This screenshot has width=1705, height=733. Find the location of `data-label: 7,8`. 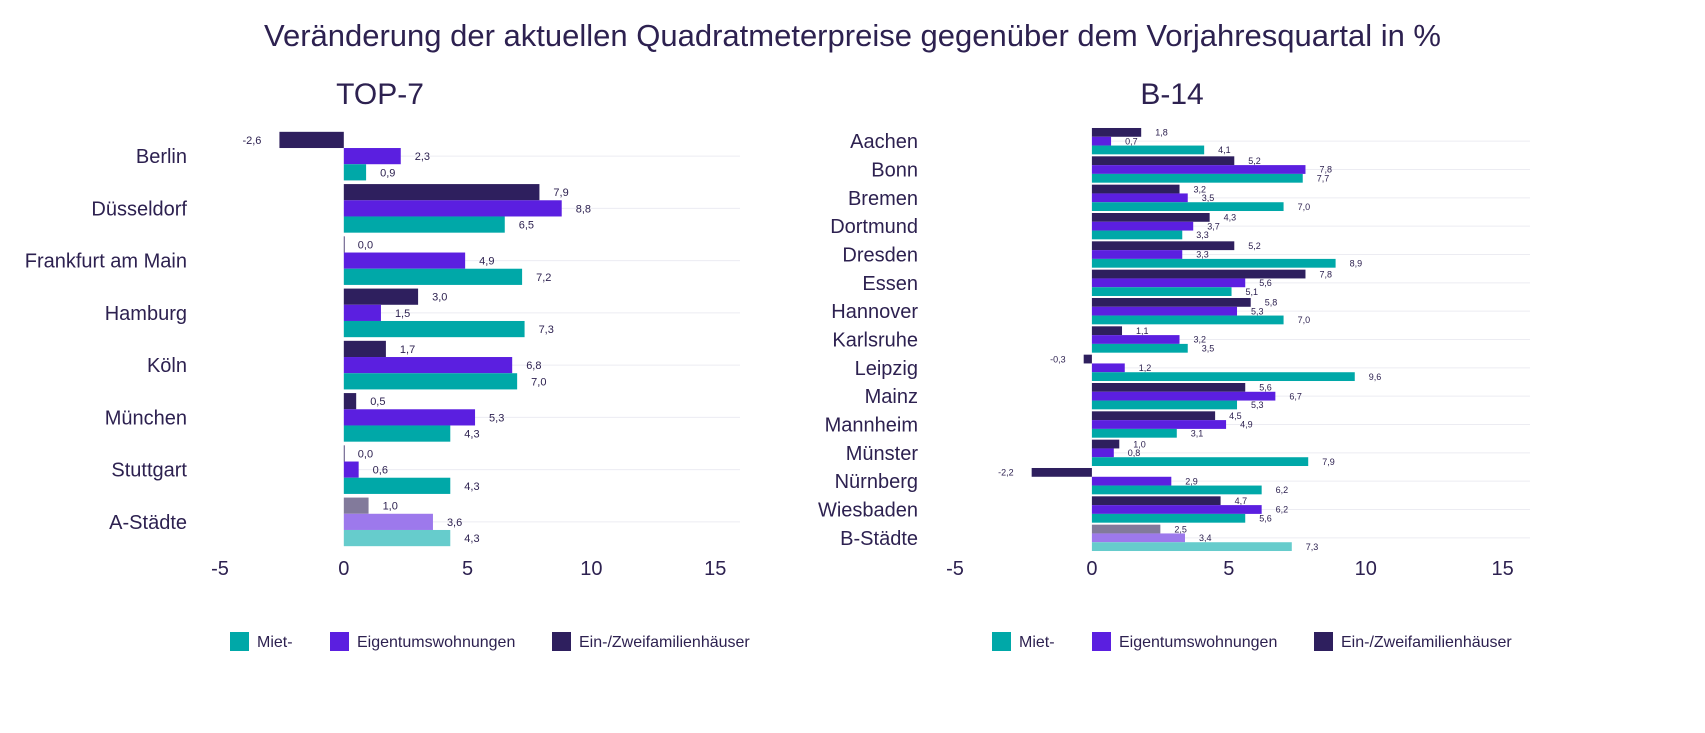

data-label: 7,8 is located at coordinates (1325, 170).